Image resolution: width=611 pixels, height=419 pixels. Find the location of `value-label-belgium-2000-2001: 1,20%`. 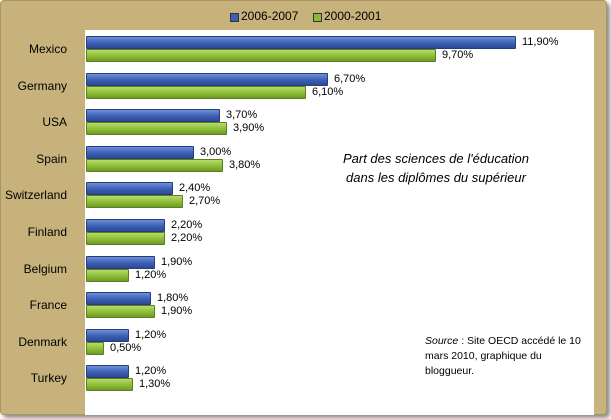

value-label-belgium-2000-2001: 1,20% is located at coordinates (151, 275).